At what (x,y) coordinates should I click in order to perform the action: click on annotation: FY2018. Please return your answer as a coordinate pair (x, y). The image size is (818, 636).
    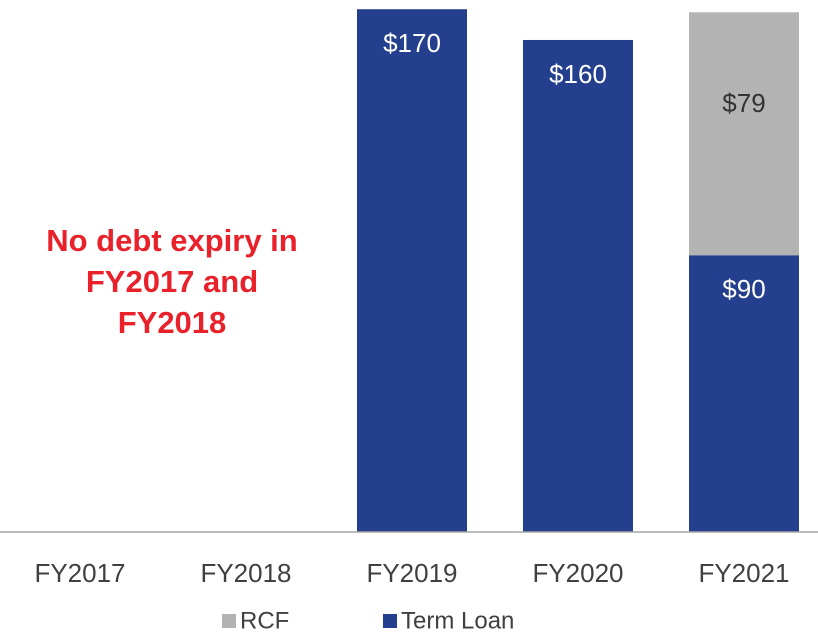
    Looking at the image, I should click on (172, 322).